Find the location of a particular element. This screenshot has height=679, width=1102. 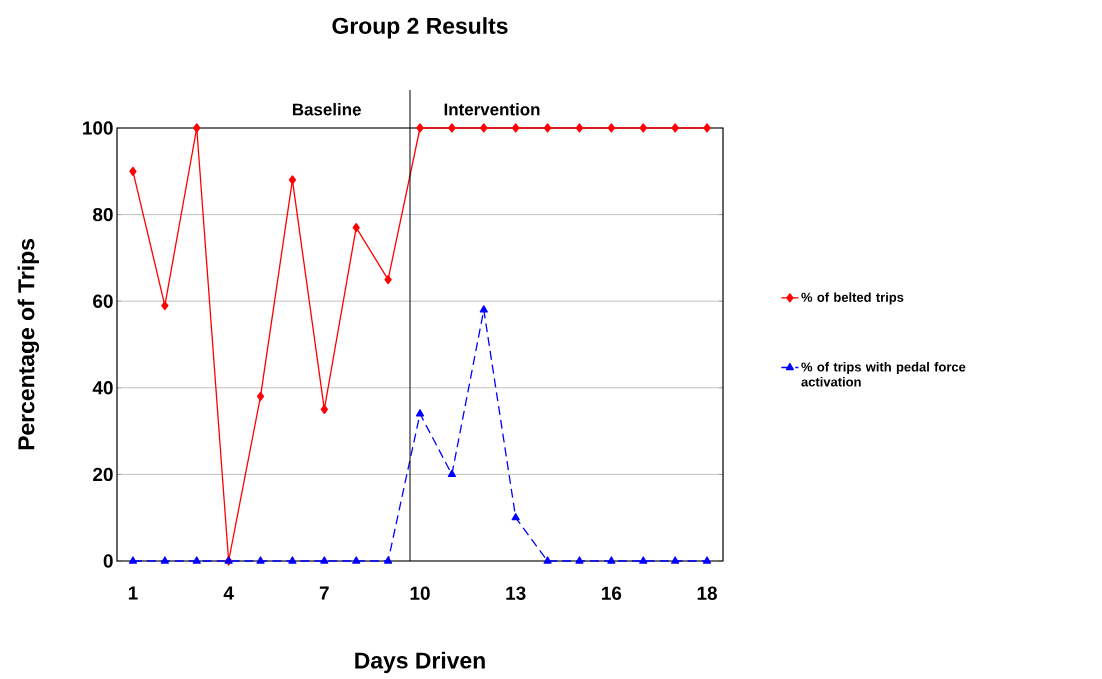

y-tick-label: 60 is located at coordinates (103, 301).